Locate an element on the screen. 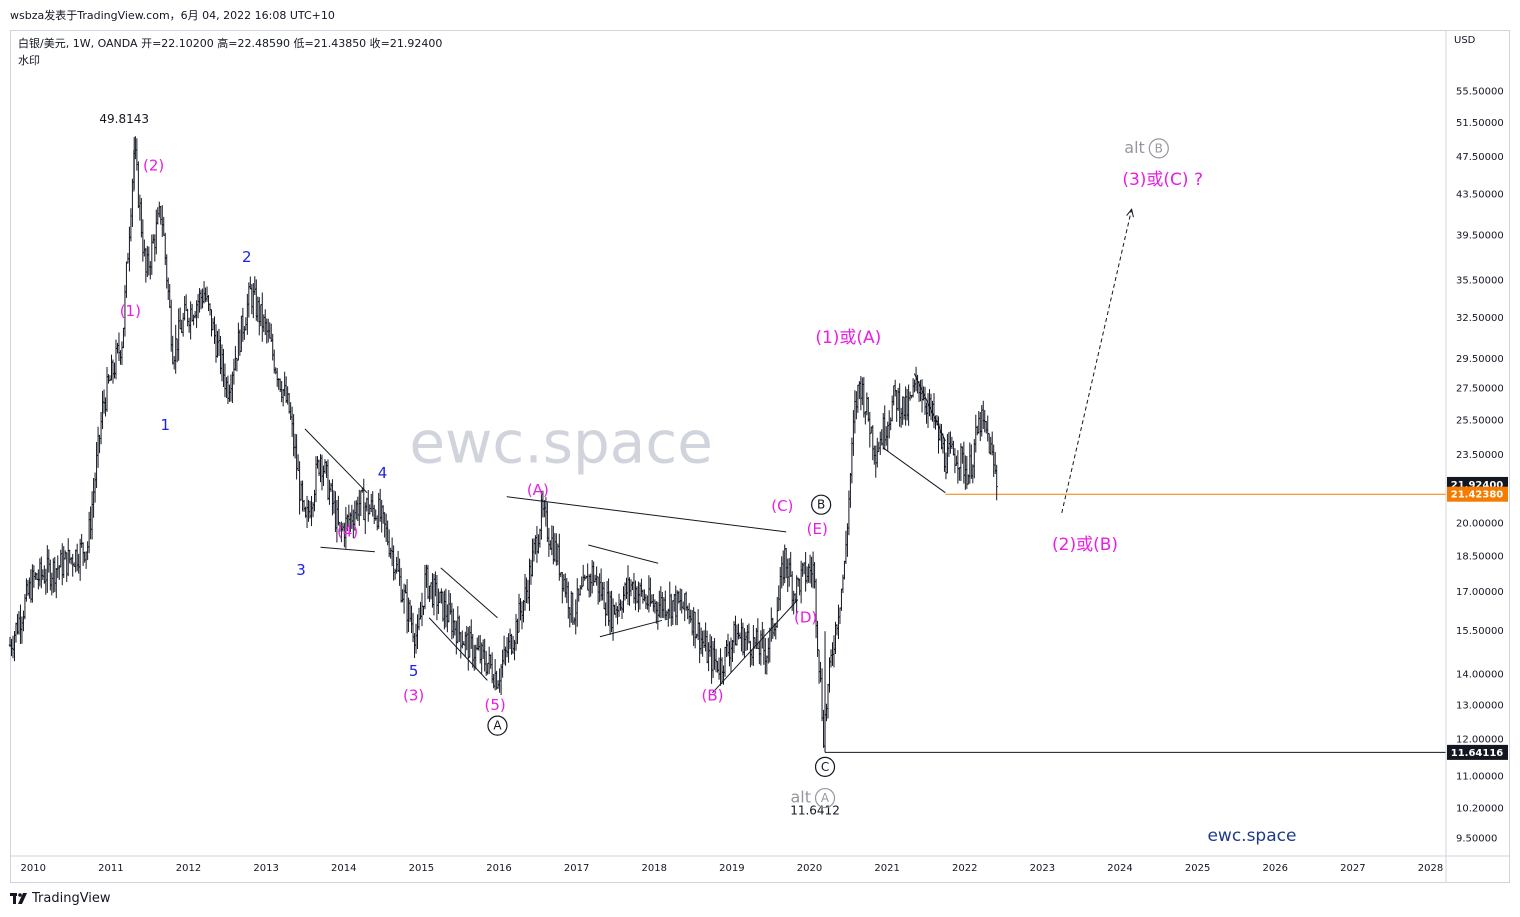 Image resolution: width=1520 pixels, height=917 pixels. wave-label: (C) is located at coordinates (782, 506).